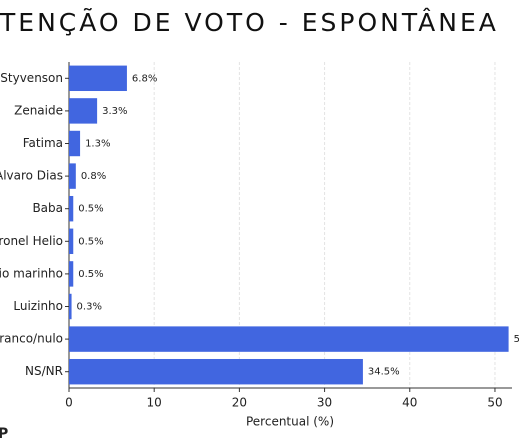 Image resolution: width=519 pixels, height=440 pixels. I want to click on y-tick-label: NS/NR, so click(44, 371).